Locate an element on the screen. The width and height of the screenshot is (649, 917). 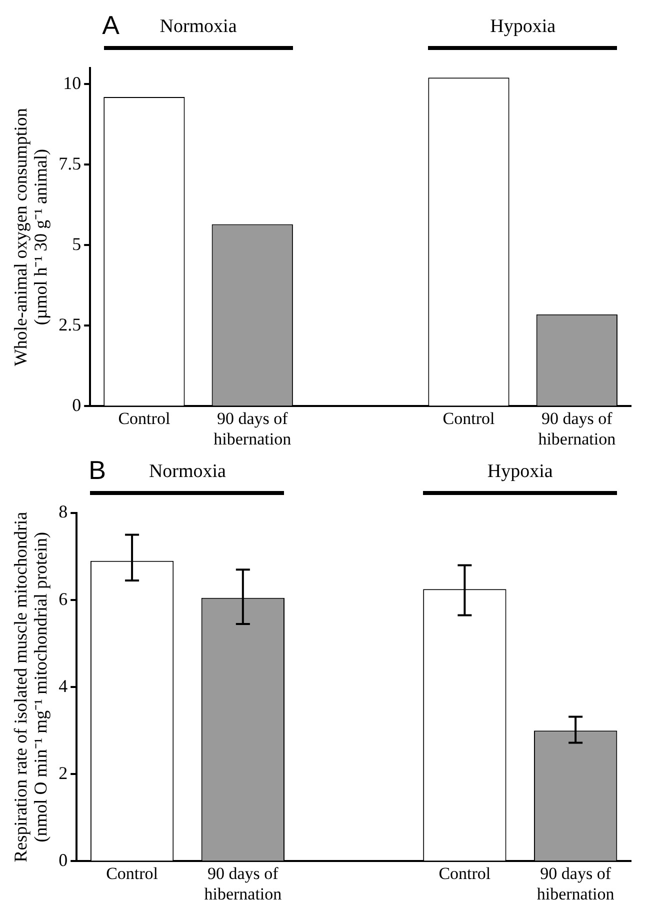
y-tick-label: 8 is located at coordinates (63, 512).